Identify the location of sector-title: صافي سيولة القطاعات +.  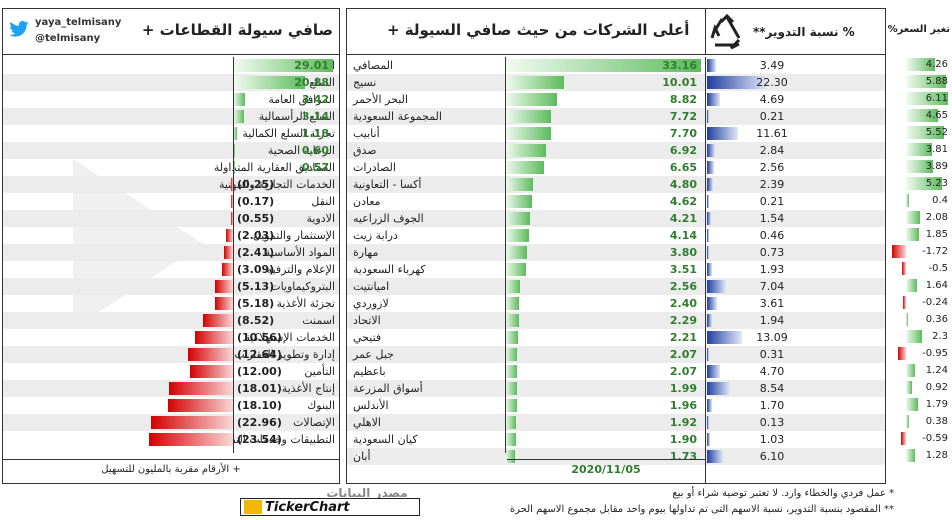
(237, 30).